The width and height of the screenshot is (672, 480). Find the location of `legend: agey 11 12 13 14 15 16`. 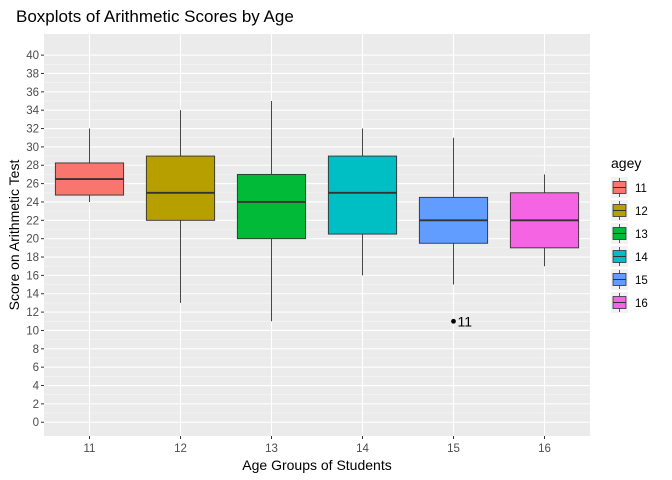

legend: agey 11 12 13 14 15 16 is located at coordinates (629, 234).